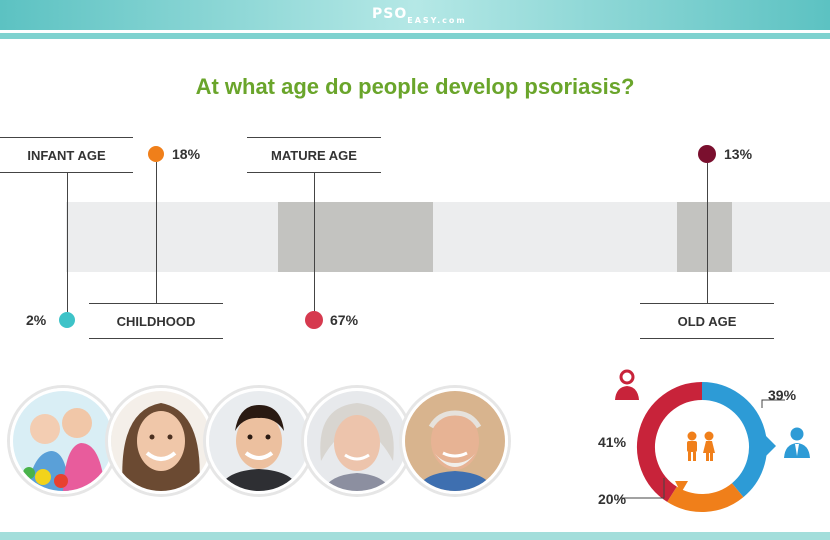 This screenshot has width=830, height=540. Describe the element at coordinates (707, 303) in the screenshot. I see `old-age-top-rule` at that location.